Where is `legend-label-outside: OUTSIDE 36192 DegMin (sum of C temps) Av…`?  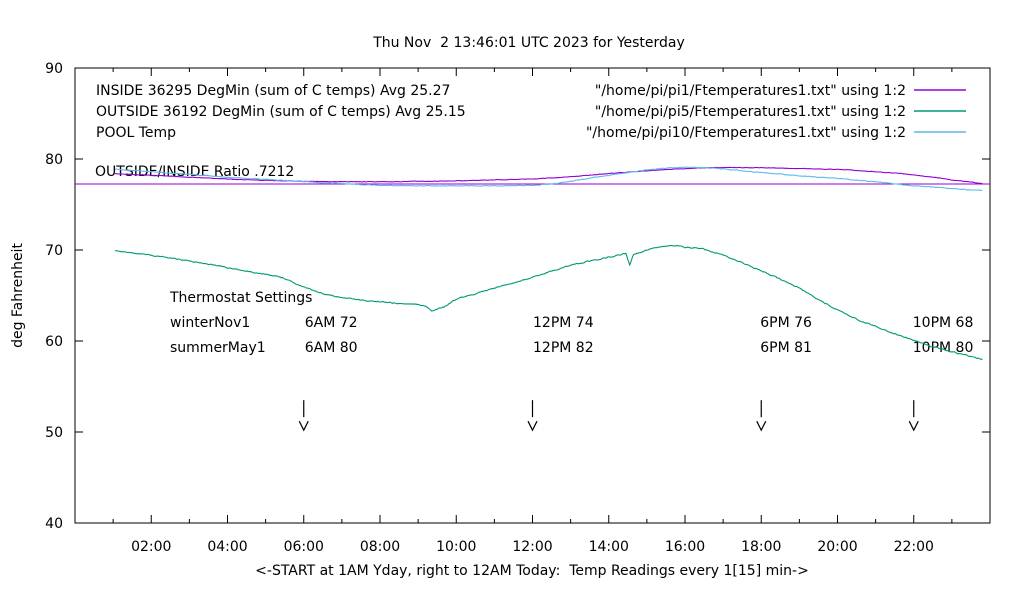
legend-label-outside: OUTSIDE 36192 DegMin (sum of C temps) Av… is located at coordinates (281, 112).